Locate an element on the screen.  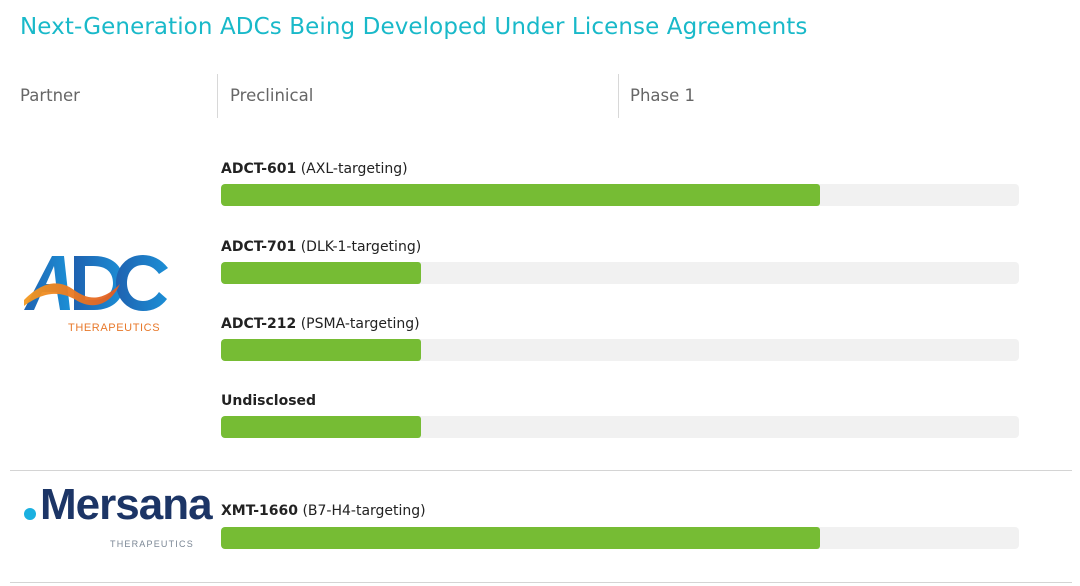
program-label: XMT-1660 (B7-H4-targeting) is located at coordinates (323, 511).